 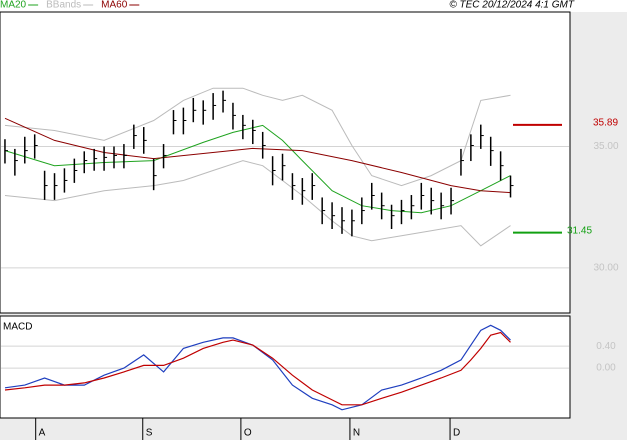 I want to click on y-tick-label: 0.00, so click(x=606, y=368).